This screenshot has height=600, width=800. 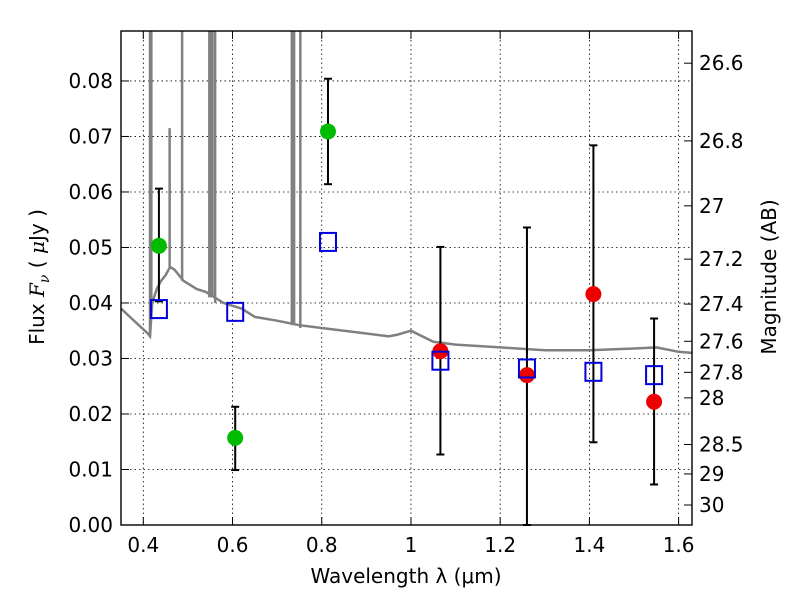 I want to click on y-tick-label: 0.08, so click(x=90, y=81).